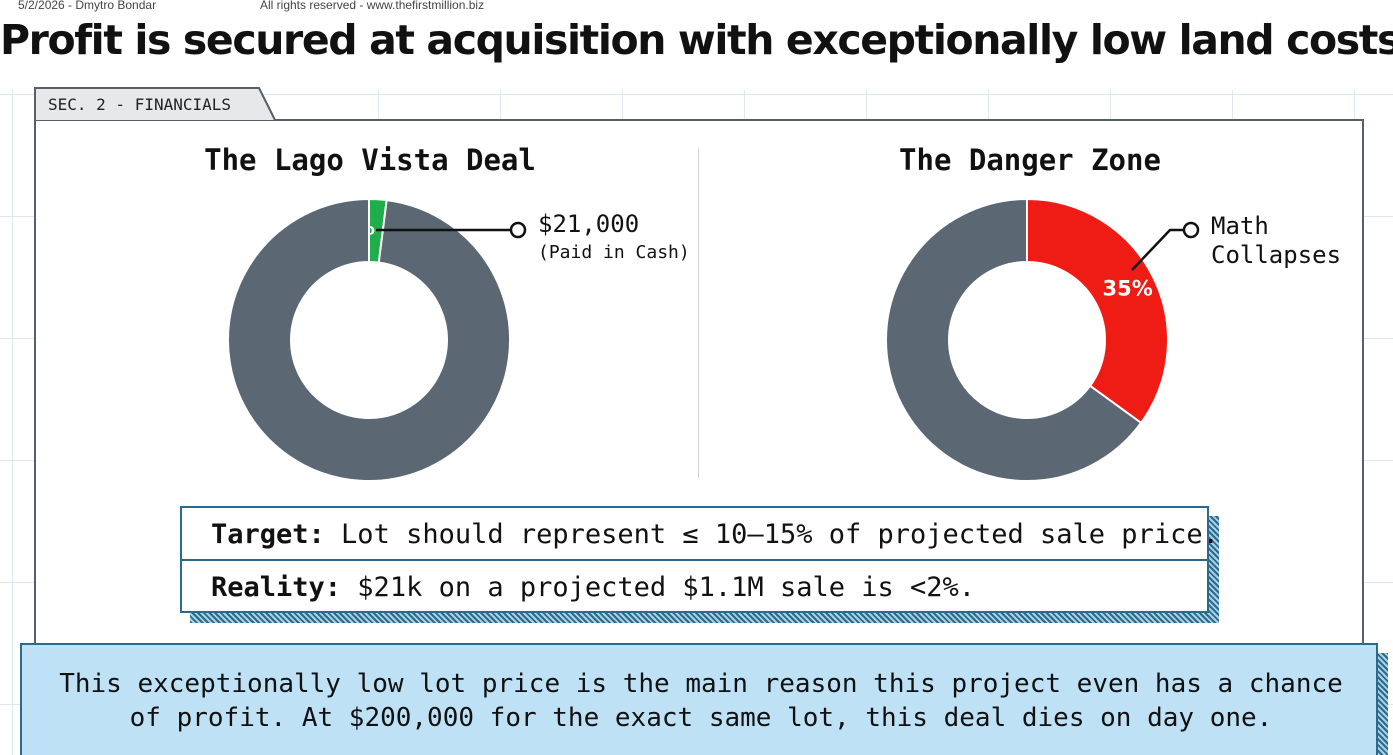 The height and width of the screenshot is (755, 1393). What do you see at coordinates (87, 6) in the screenshot?
I see `date-author: 5/2/2026 - Dmytro Bondar` at bounding box center [87, 6].